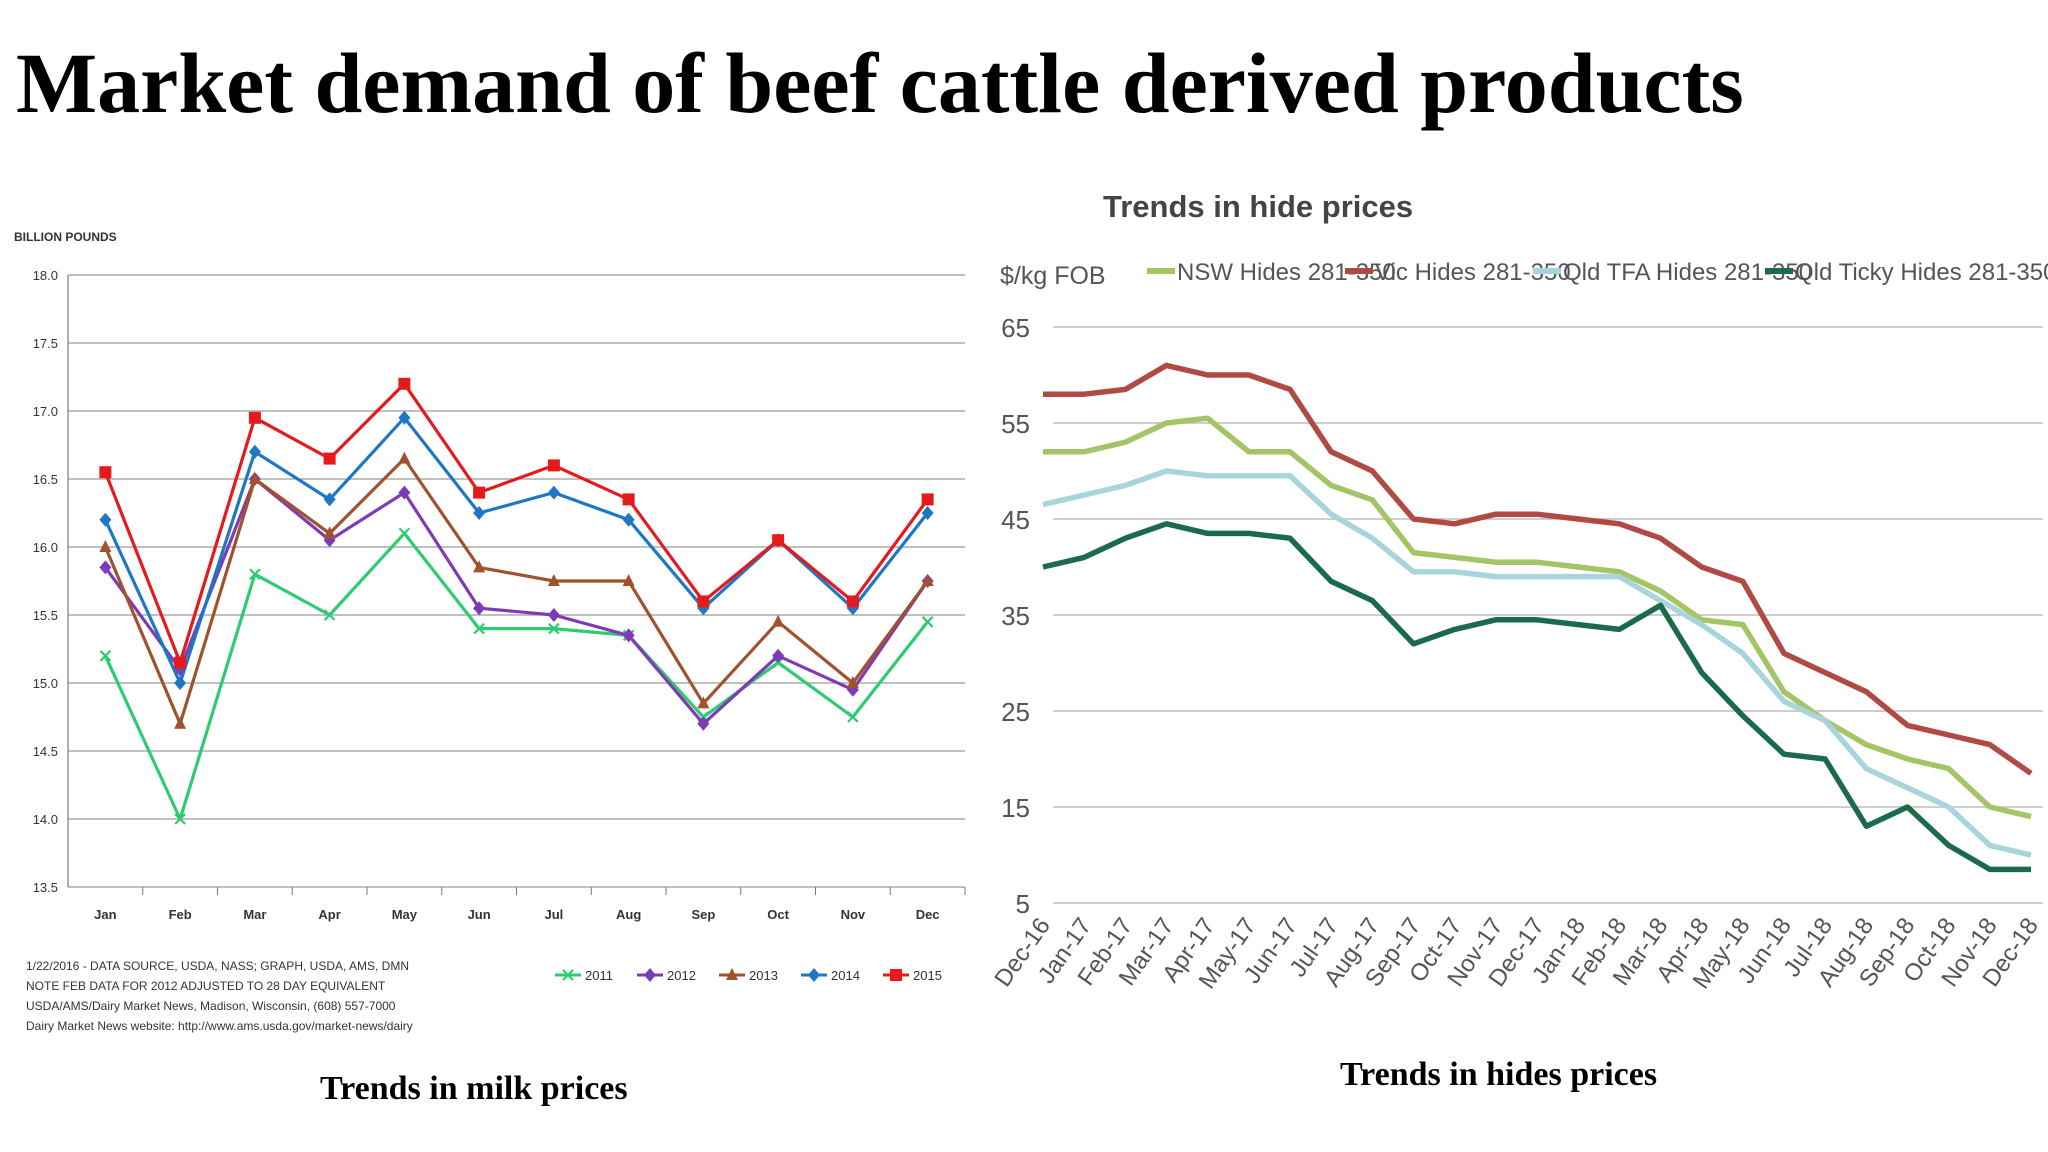 Image resolution: width=2048 pixels, height=1152 pixels. Describe the element at coordinates (1499, 1074) in the screenshot. I see `hide-chart-caption: Trends in hides prices` at that location.